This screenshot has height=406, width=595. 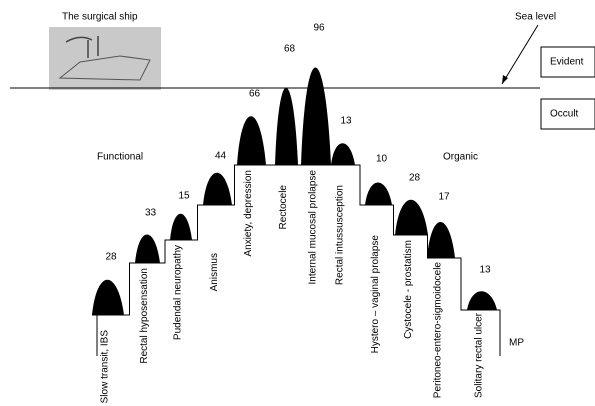 What do you see at coordinates (319, 28) in the screenshot?
I see `peak-value: 96` at bounding box center [319, 28].